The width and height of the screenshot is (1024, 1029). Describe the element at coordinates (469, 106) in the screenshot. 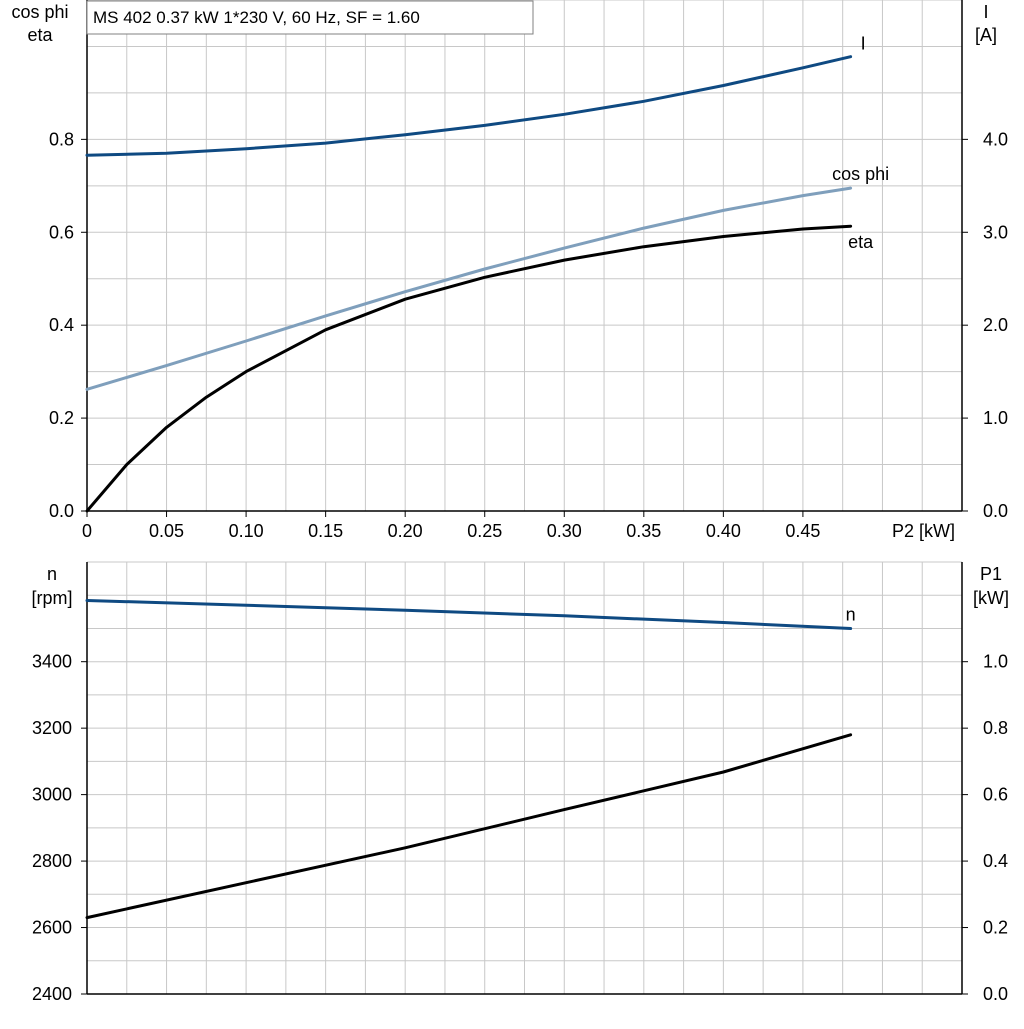

I see `series-line-i` at that location.